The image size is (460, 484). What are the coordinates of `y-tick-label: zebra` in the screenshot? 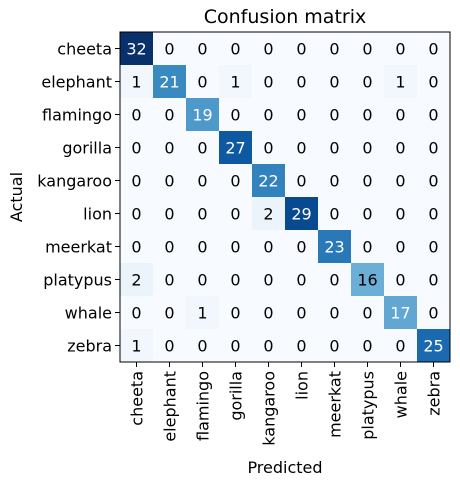 It's located at (89, 346).